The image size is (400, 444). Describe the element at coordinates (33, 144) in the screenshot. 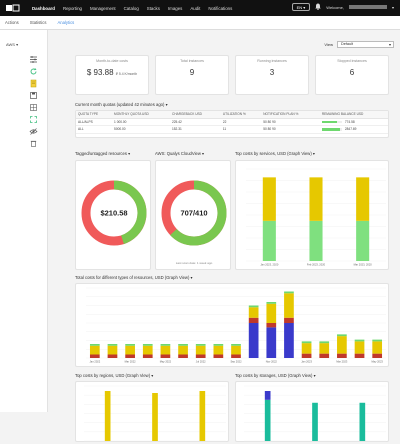

I see `trash-icon` at that location.